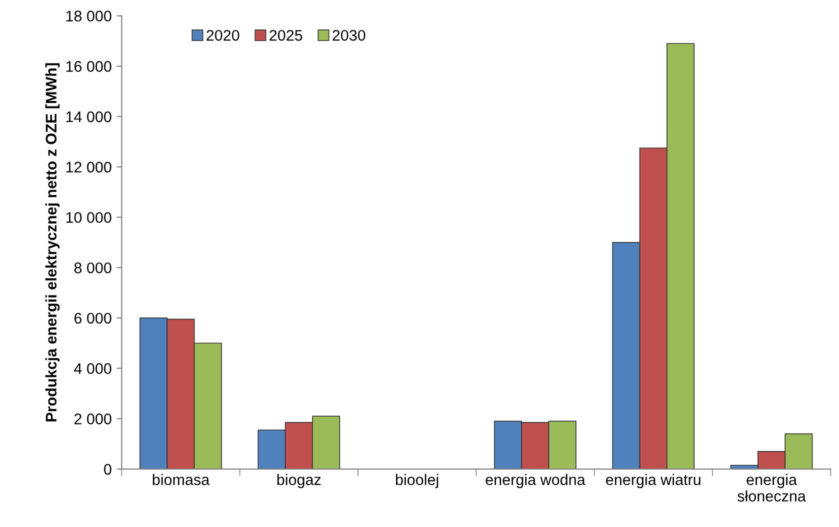  Describe the element at coordinates (93, 268) in the screenshot. I see `y-tick-label: 8 000` at that location.